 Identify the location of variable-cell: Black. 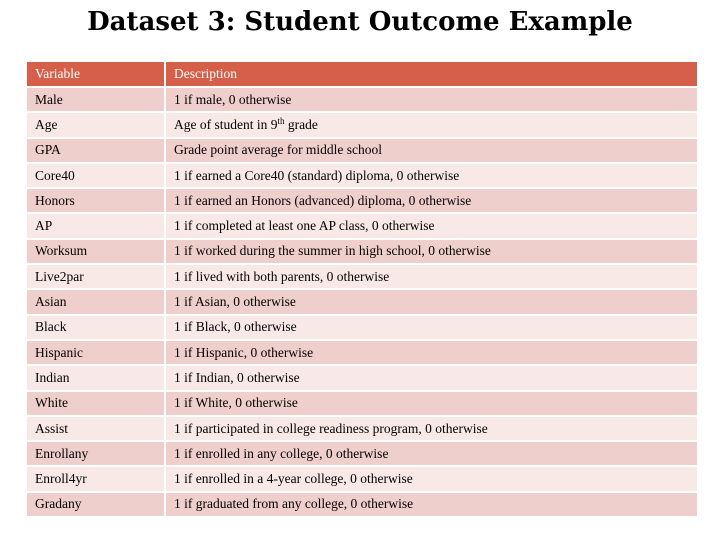
(96, 327).